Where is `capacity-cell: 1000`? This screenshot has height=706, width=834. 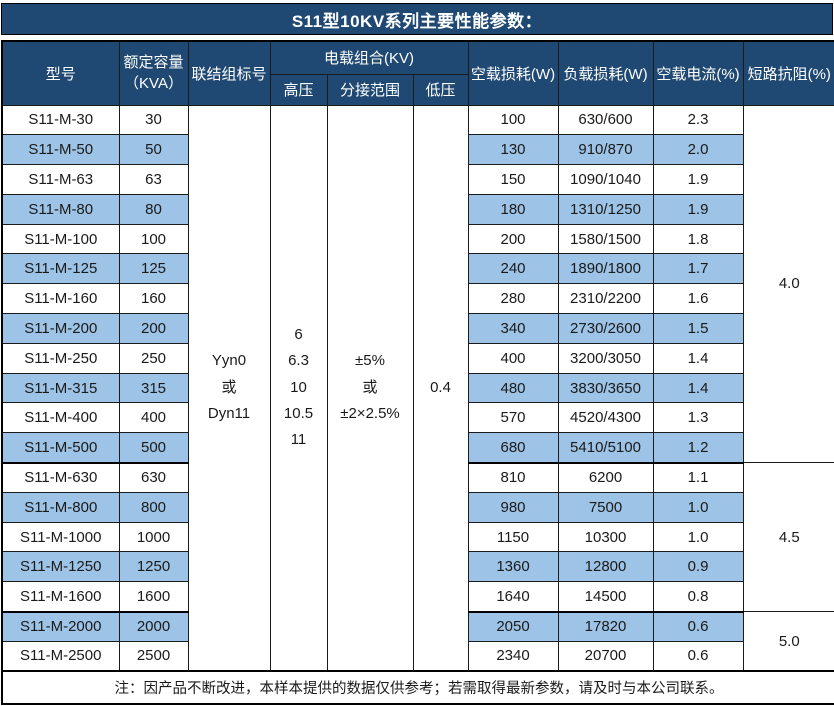 capacity-cell: 1000 is located at coordinates (153, 537).